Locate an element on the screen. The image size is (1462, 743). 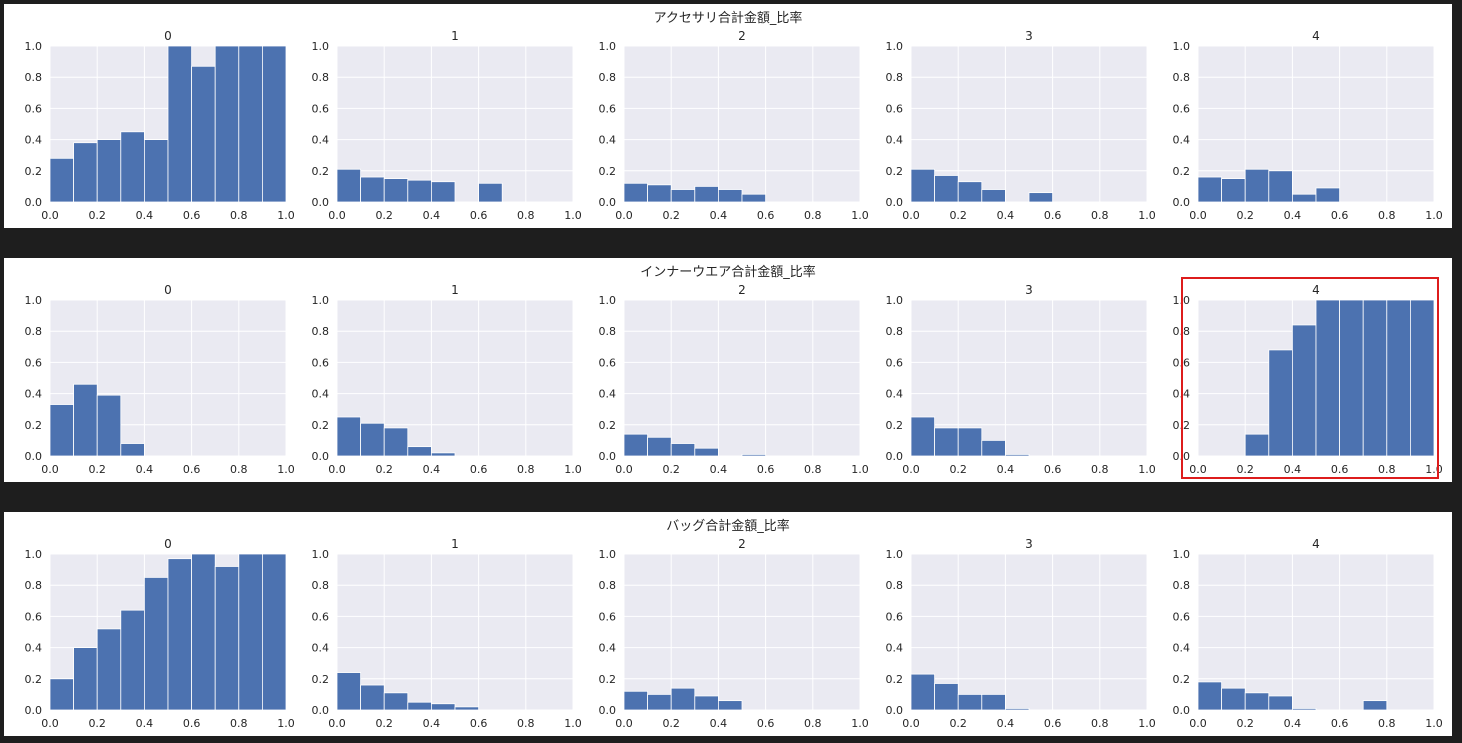
subplot-title: 3 is located at coordinates (1029, 290).